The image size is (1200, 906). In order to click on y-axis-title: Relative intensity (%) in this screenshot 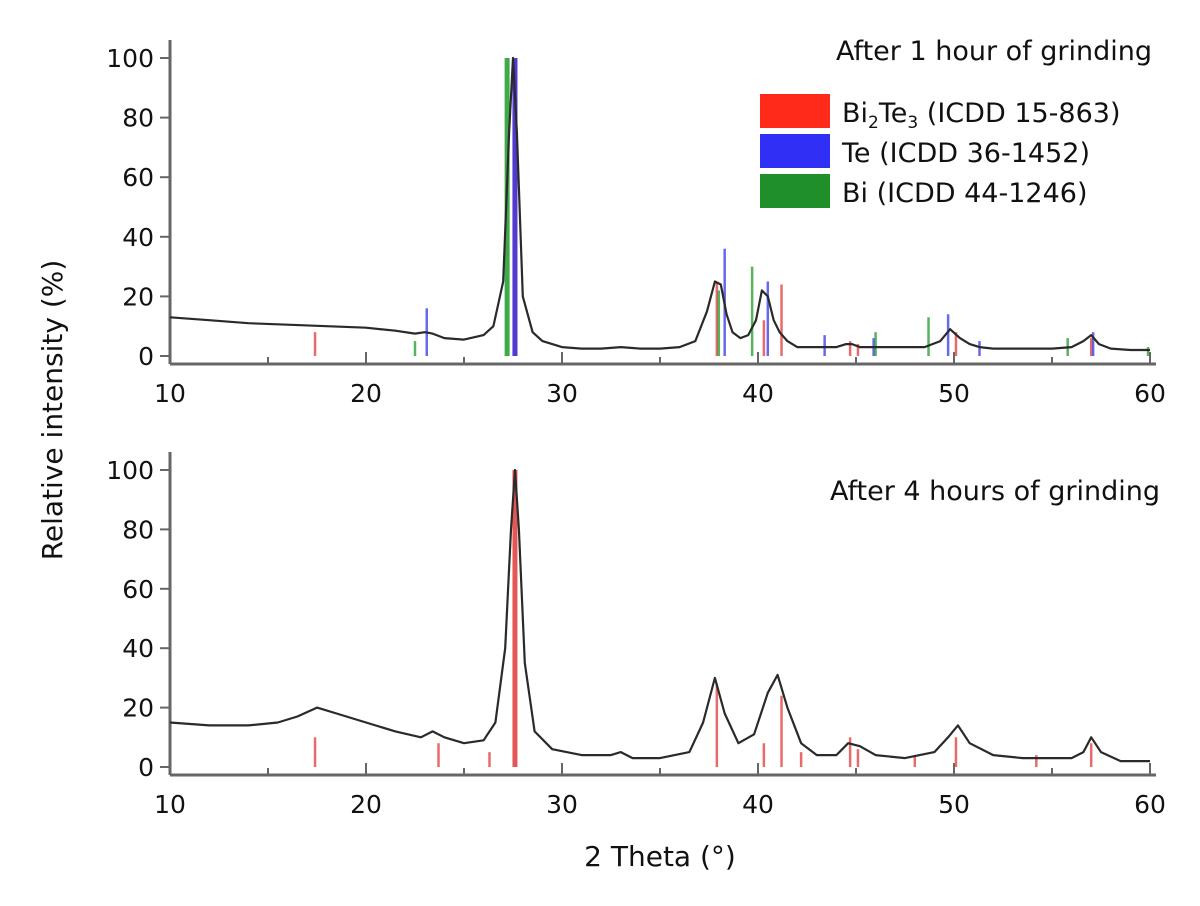, I will do `click(52, 410)`.